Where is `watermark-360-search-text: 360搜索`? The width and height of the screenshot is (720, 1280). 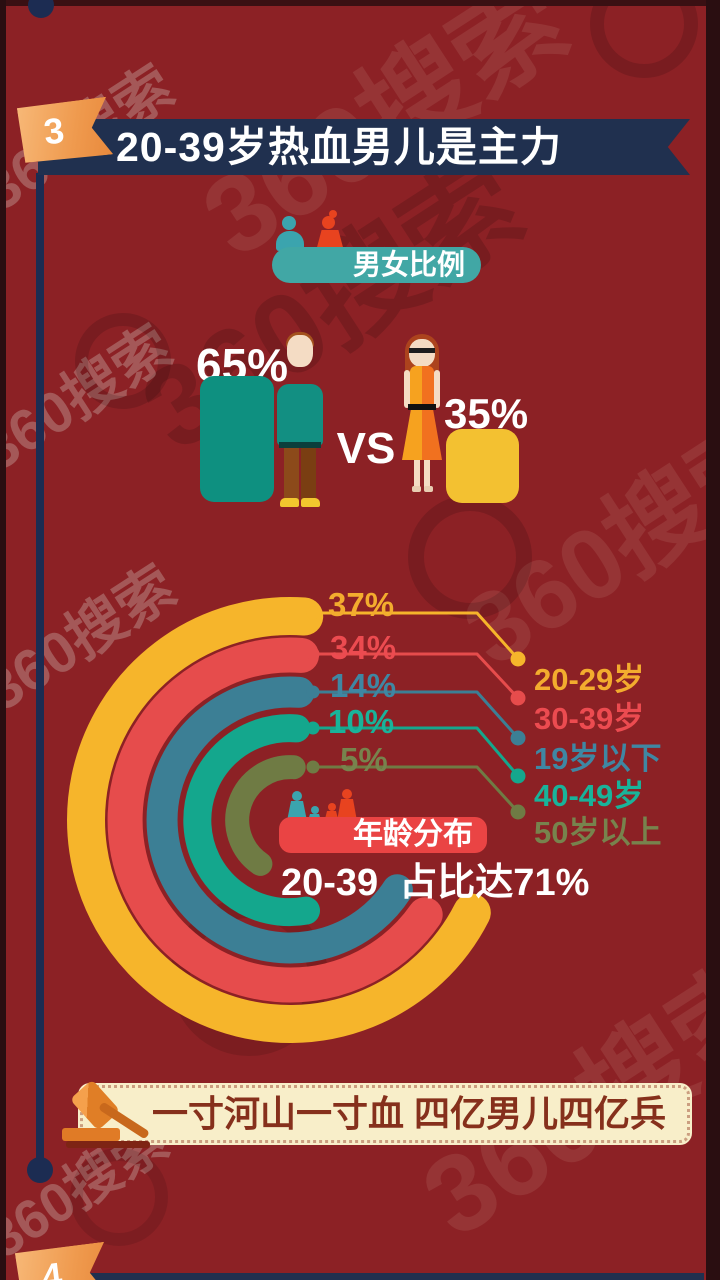
watermark-360-search-text: 360搜索 is located at coordinates (92, 398).